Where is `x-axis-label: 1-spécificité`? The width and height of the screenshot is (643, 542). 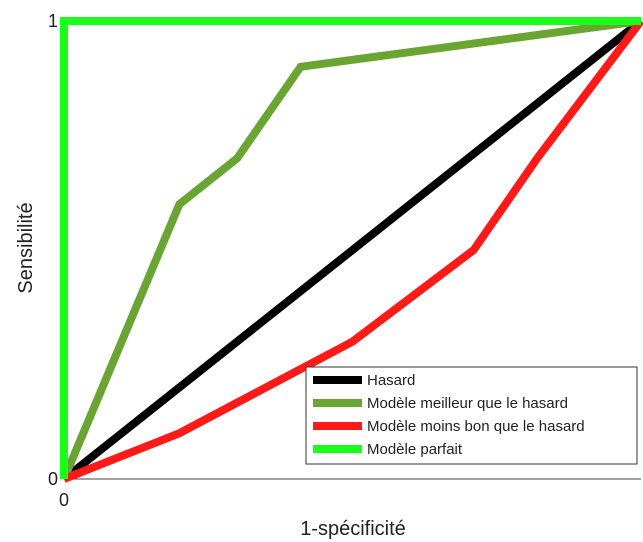
x-axis-label: 1-spécificité is located at coordinates (353, 529).